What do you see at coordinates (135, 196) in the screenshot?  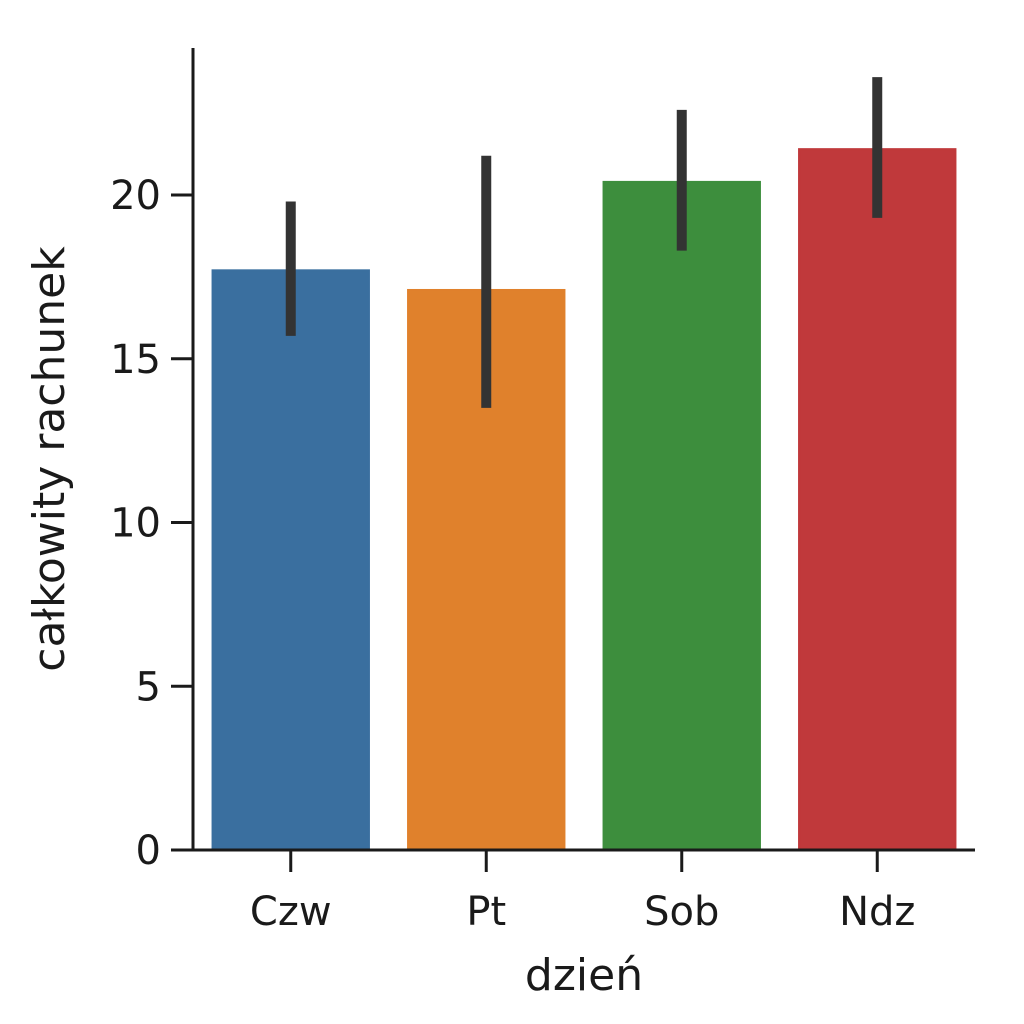 I see `y-tick-label: 20` at bounding box center [135, 196].